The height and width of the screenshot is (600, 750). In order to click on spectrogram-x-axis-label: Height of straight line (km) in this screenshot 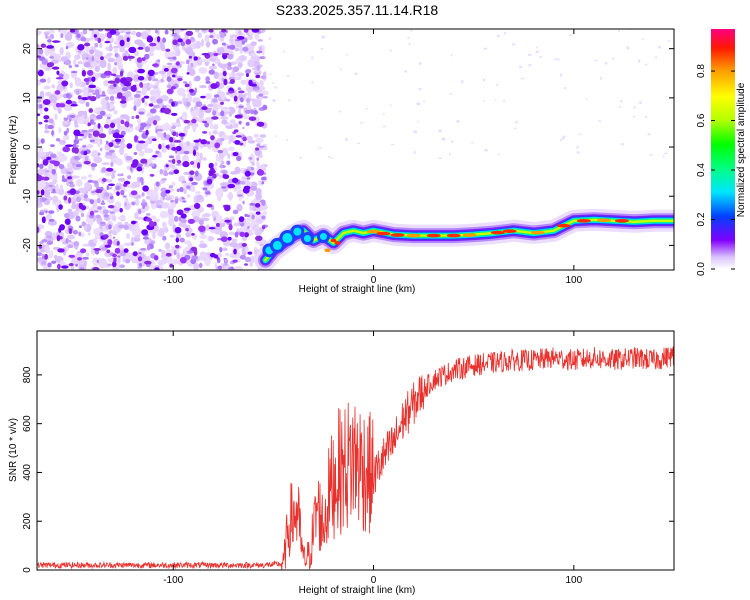, I will do `click(357, 289)`.